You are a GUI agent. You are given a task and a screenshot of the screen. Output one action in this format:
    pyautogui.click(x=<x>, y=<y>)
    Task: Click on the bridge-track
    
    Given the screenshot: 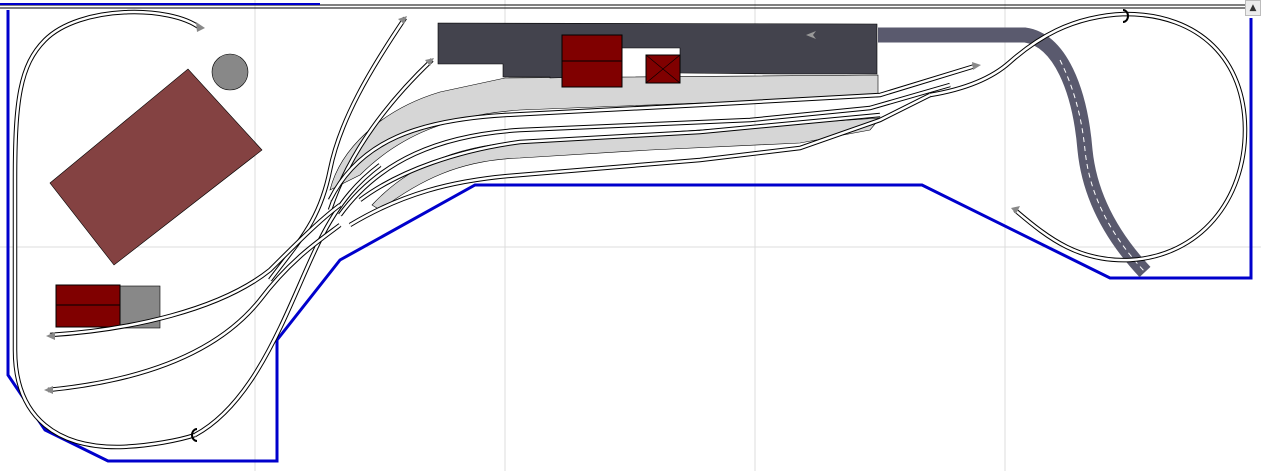 What is the action you would take?
    pyautogui.click(x=1014, y=152)
    